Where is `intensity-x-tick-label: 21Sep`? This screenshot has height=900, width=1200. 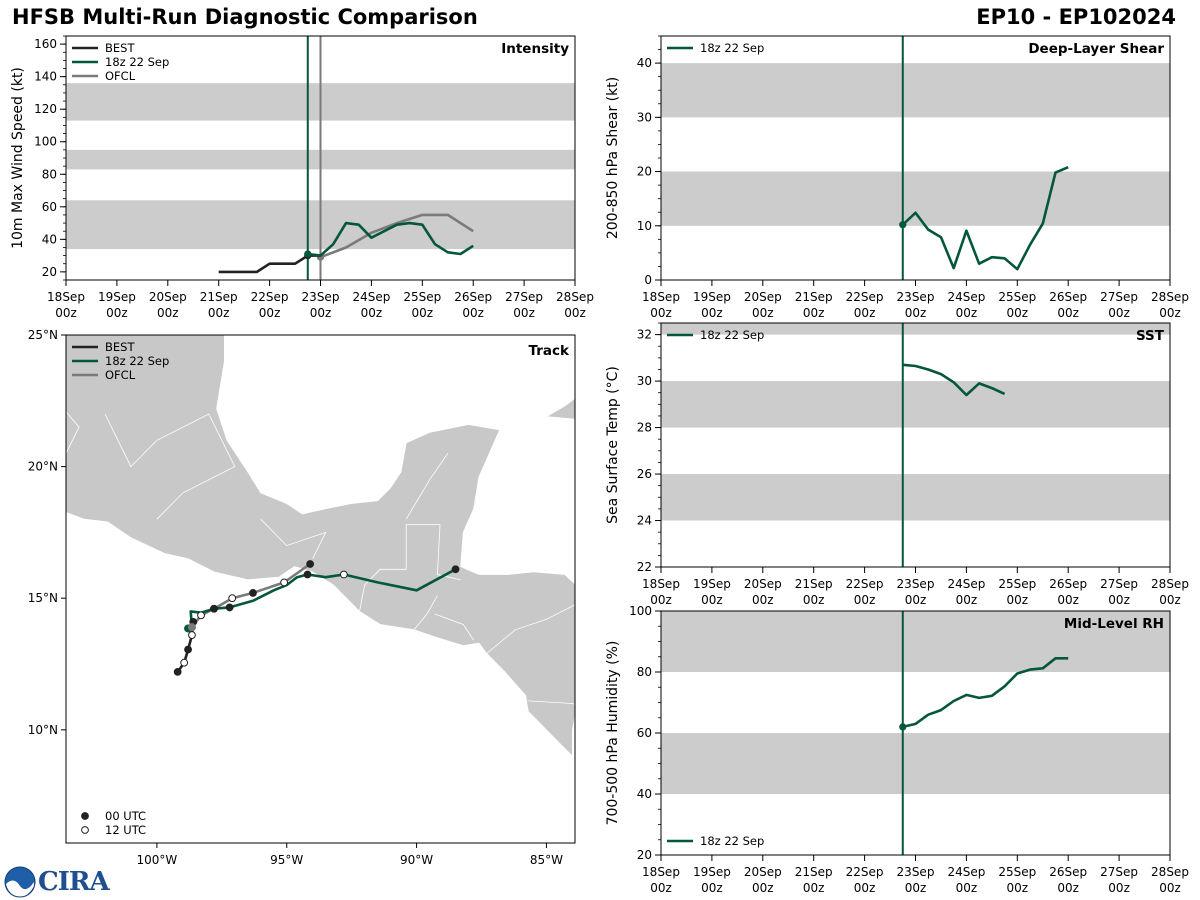 intensity-x-tick-label: 21Sep is located at coordinates (219, 297).